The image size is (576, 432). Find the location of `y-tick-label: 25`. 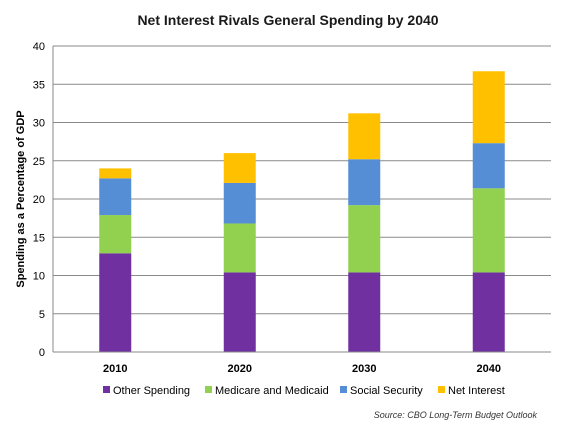

y-tick-label: 25 is located at coordinates (39, 162).